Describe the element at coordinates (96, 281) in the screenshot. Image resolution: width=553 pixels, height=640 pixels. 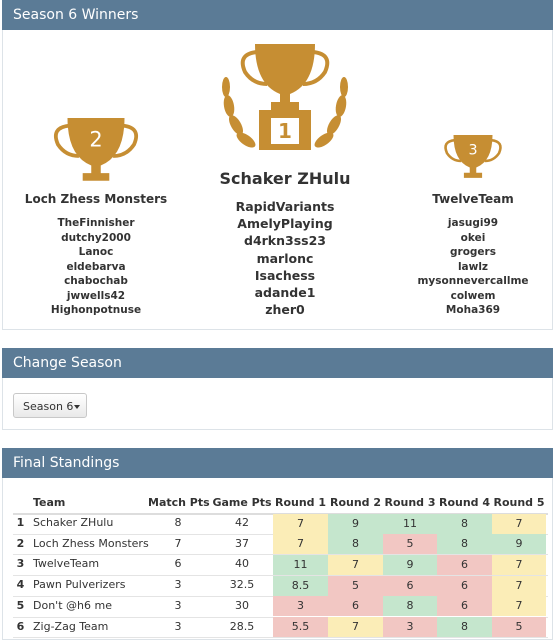
I see `player-name: chabochab` at that location.